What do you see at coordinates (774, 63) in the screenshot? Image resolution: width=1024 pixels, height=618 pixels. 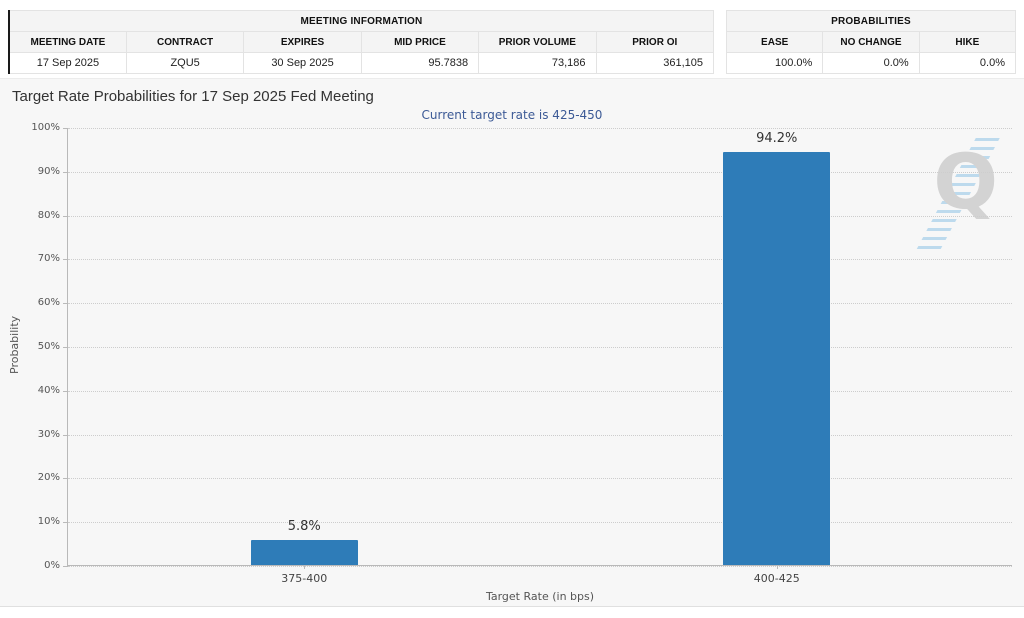 I see `ease-value: 100.0%` at bounding box center [774, 63].